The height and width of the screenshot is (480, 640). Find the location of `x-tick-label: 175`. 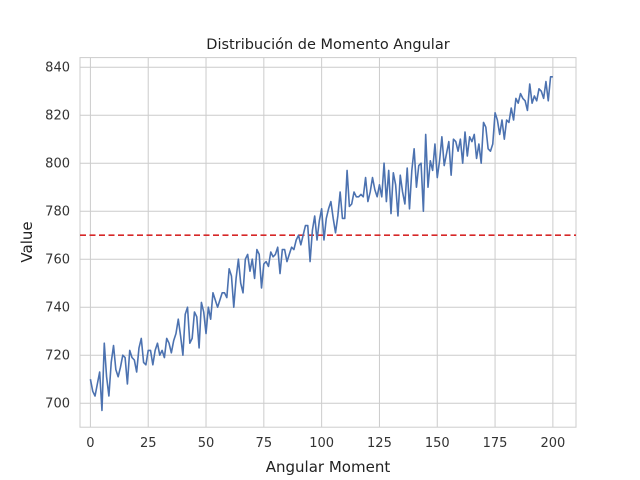

x-tick-label: 175 is located at coordinates (495, 443).